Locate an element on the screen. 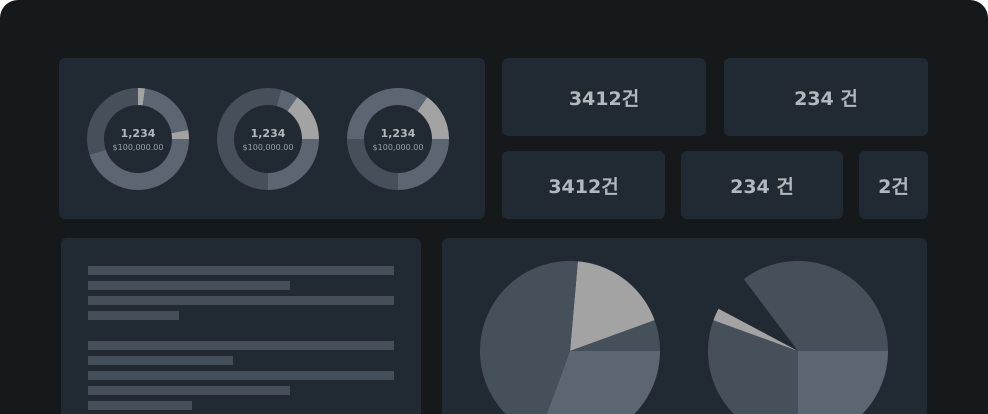 This screenshot has width=988, height=414. stat-card-3: 3412건 is located at coordinates (583, 185).